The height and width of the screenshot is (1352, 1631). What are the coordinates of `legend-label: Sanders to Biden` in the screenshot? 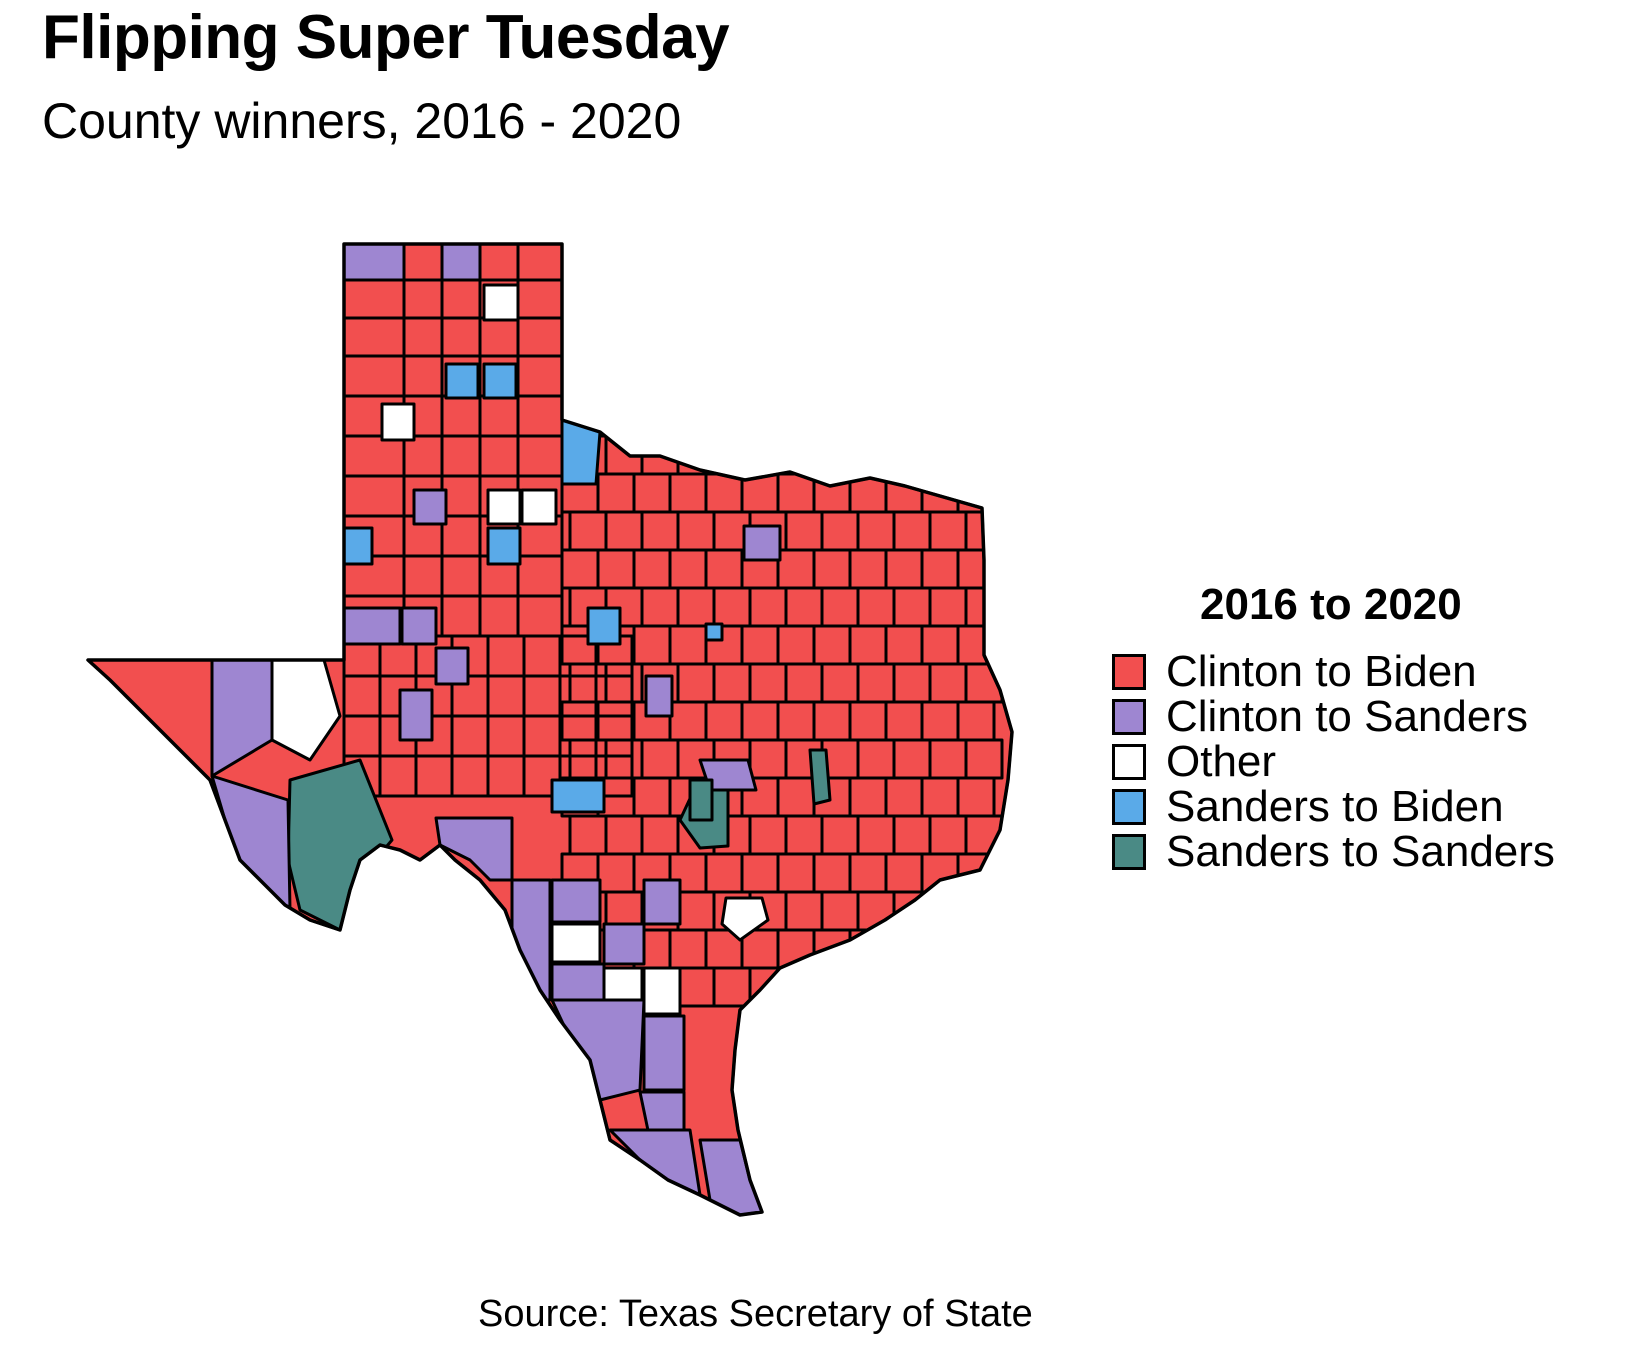 It's located at (1335, 807).